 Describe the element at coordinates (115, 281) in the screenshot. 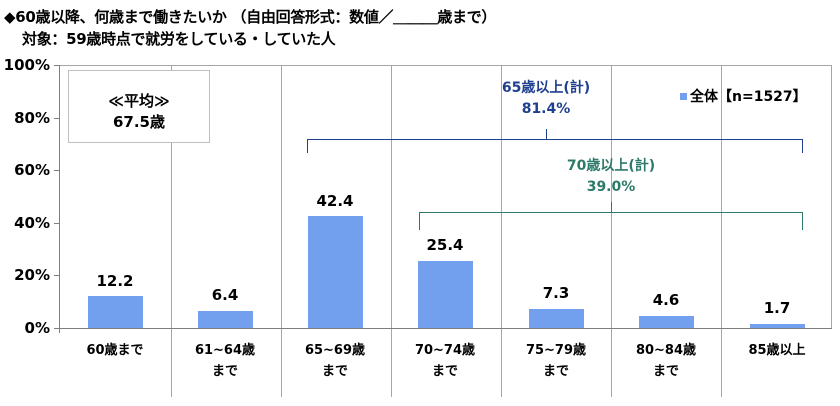

I see `value-label: 12.2` at that location.